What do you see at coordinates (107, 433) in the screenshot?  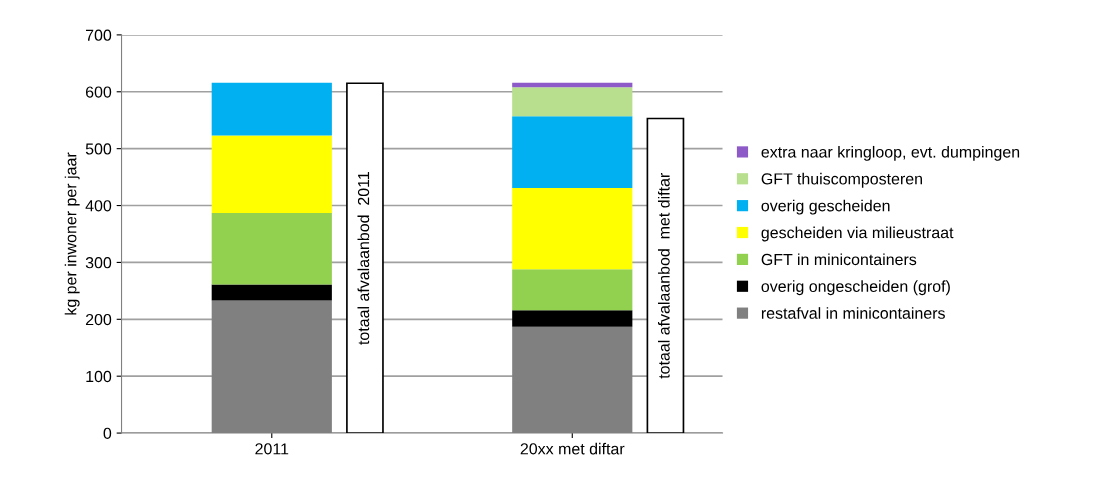 I see `y-tick-label: 0` at bounding box center [107, 433].